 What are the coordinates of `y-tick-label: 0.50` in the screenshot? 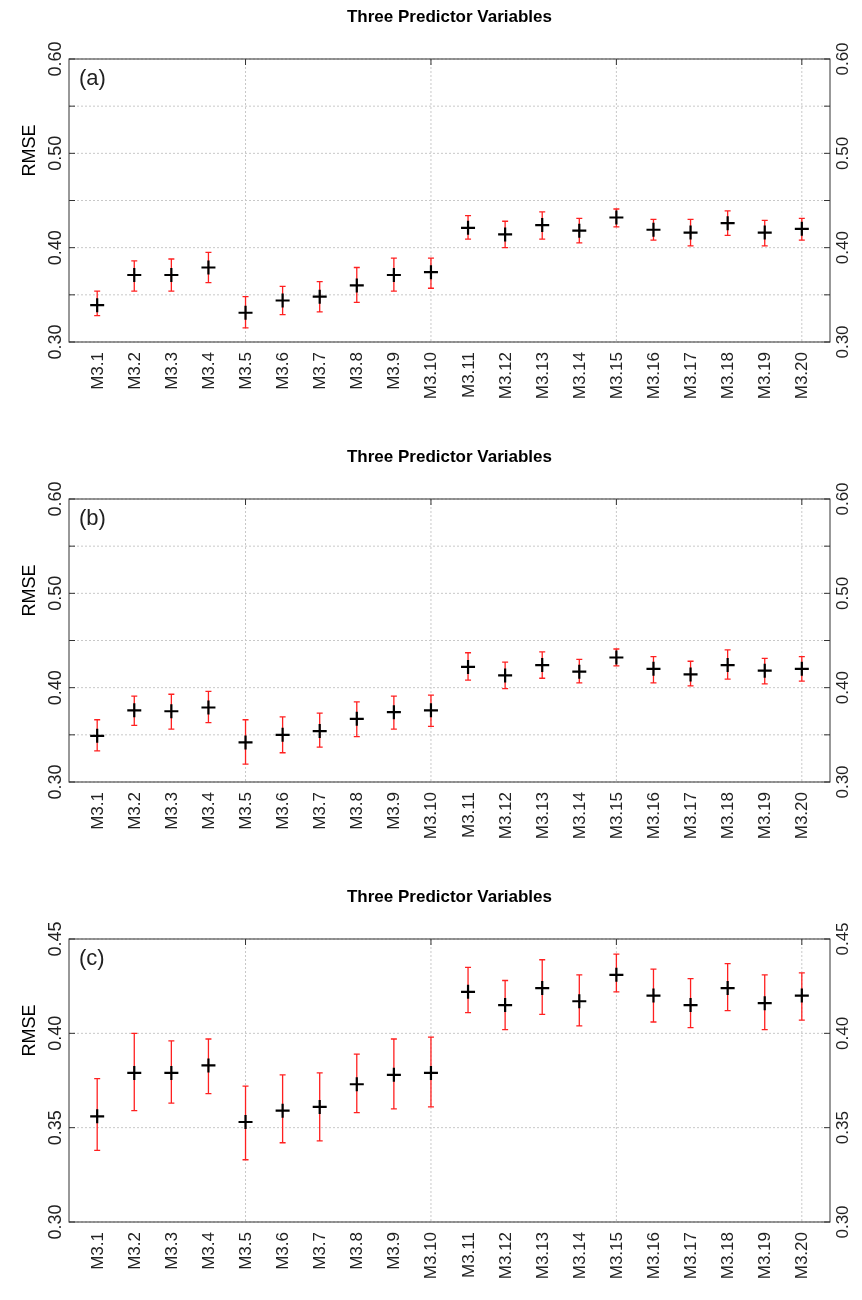 It's located at (55, 153).